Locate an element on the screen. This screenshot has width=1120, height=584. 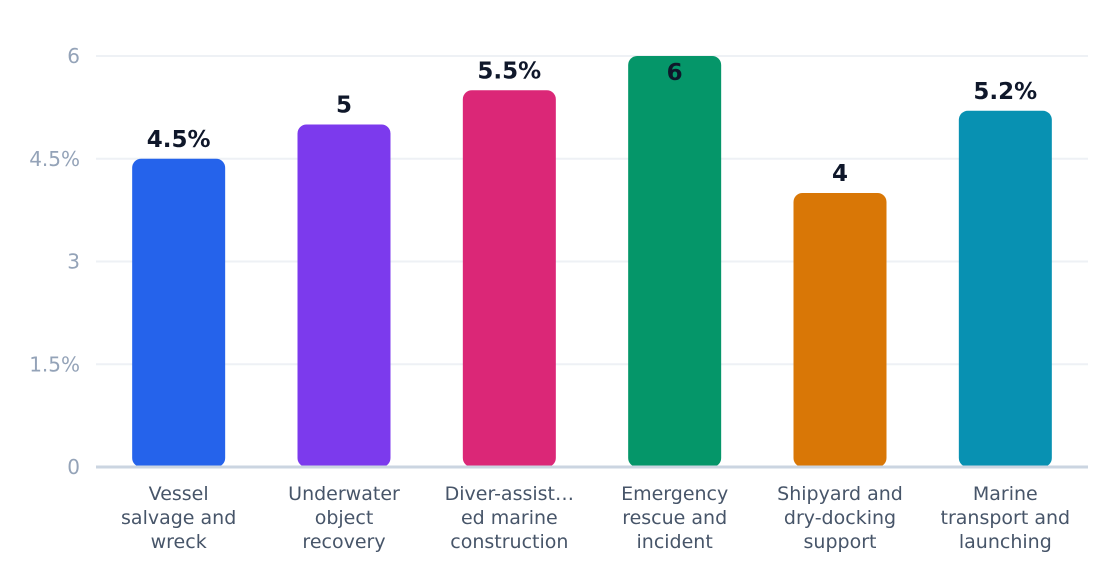
x-tick-label-line: Shipyard and is located at coordinates (840, 494).